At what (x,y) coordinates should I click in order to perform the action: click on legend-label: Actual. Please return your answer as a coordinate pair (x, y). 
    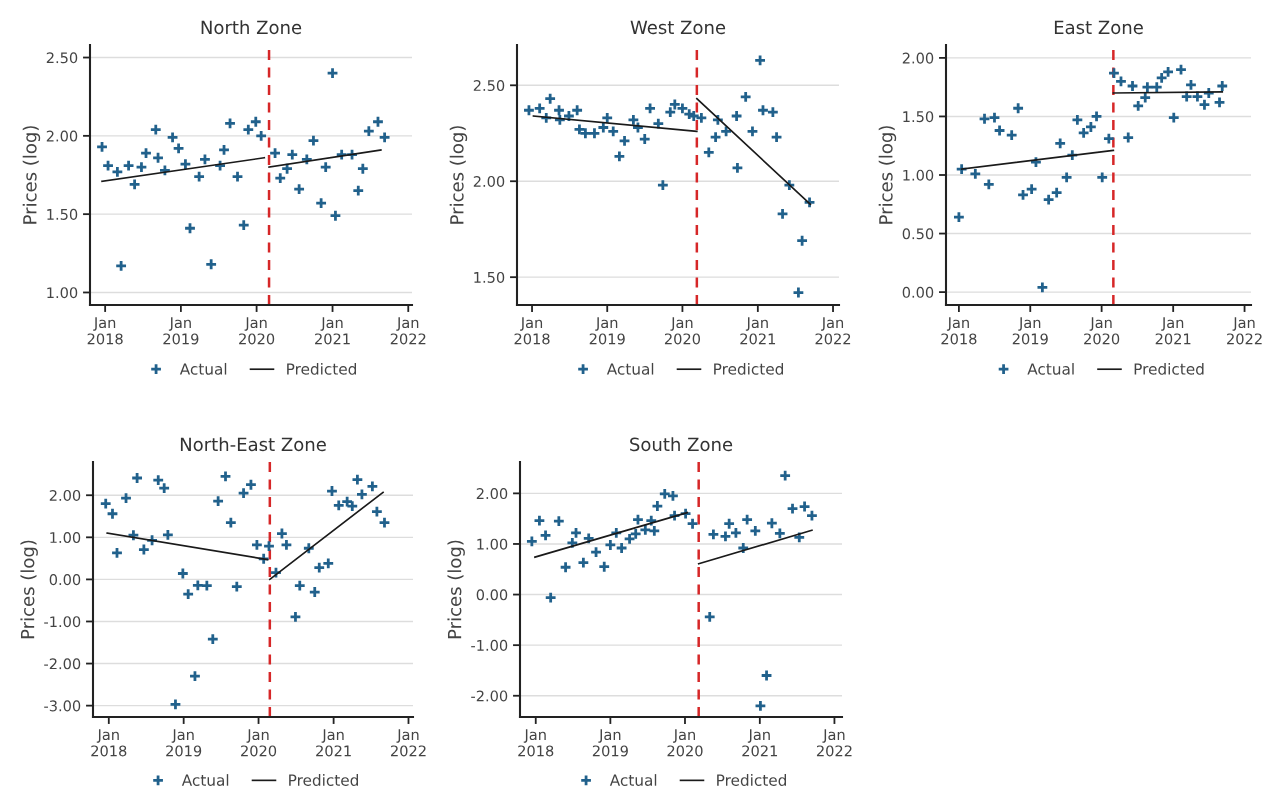
    Looking at the image, I should click on (205, 780).